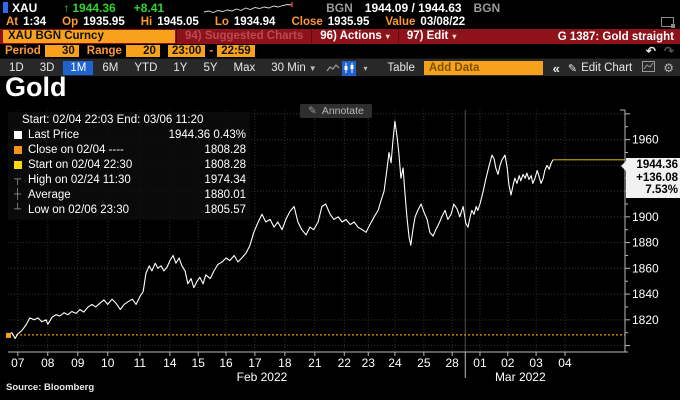  I want to click on line-chart-type-icon, so click(333, 68).